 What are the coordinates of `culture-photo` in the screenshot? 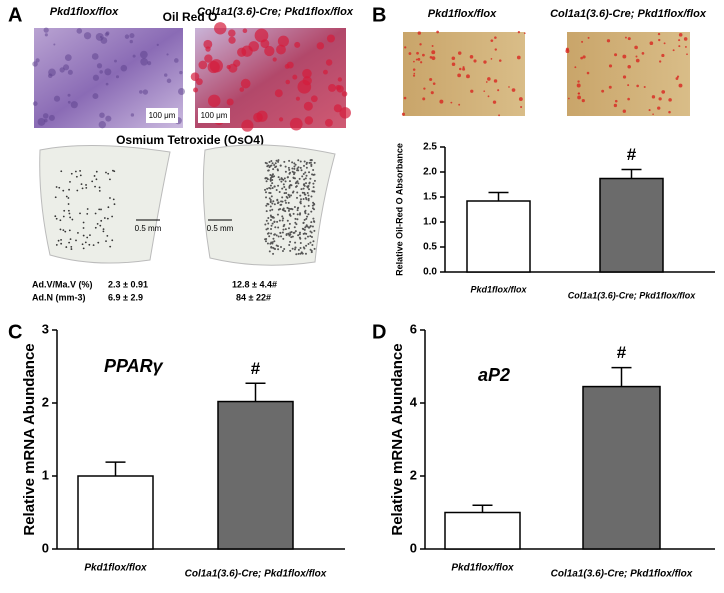 It's located at (464, 74).